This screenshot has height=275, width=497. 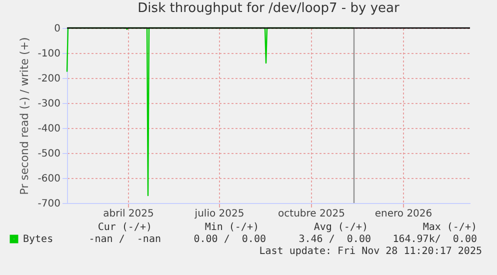 What do you see at coordinates (49, 79) in the screenshot?
I see `y-tick-label: -200` at bounding box center [49, 79].